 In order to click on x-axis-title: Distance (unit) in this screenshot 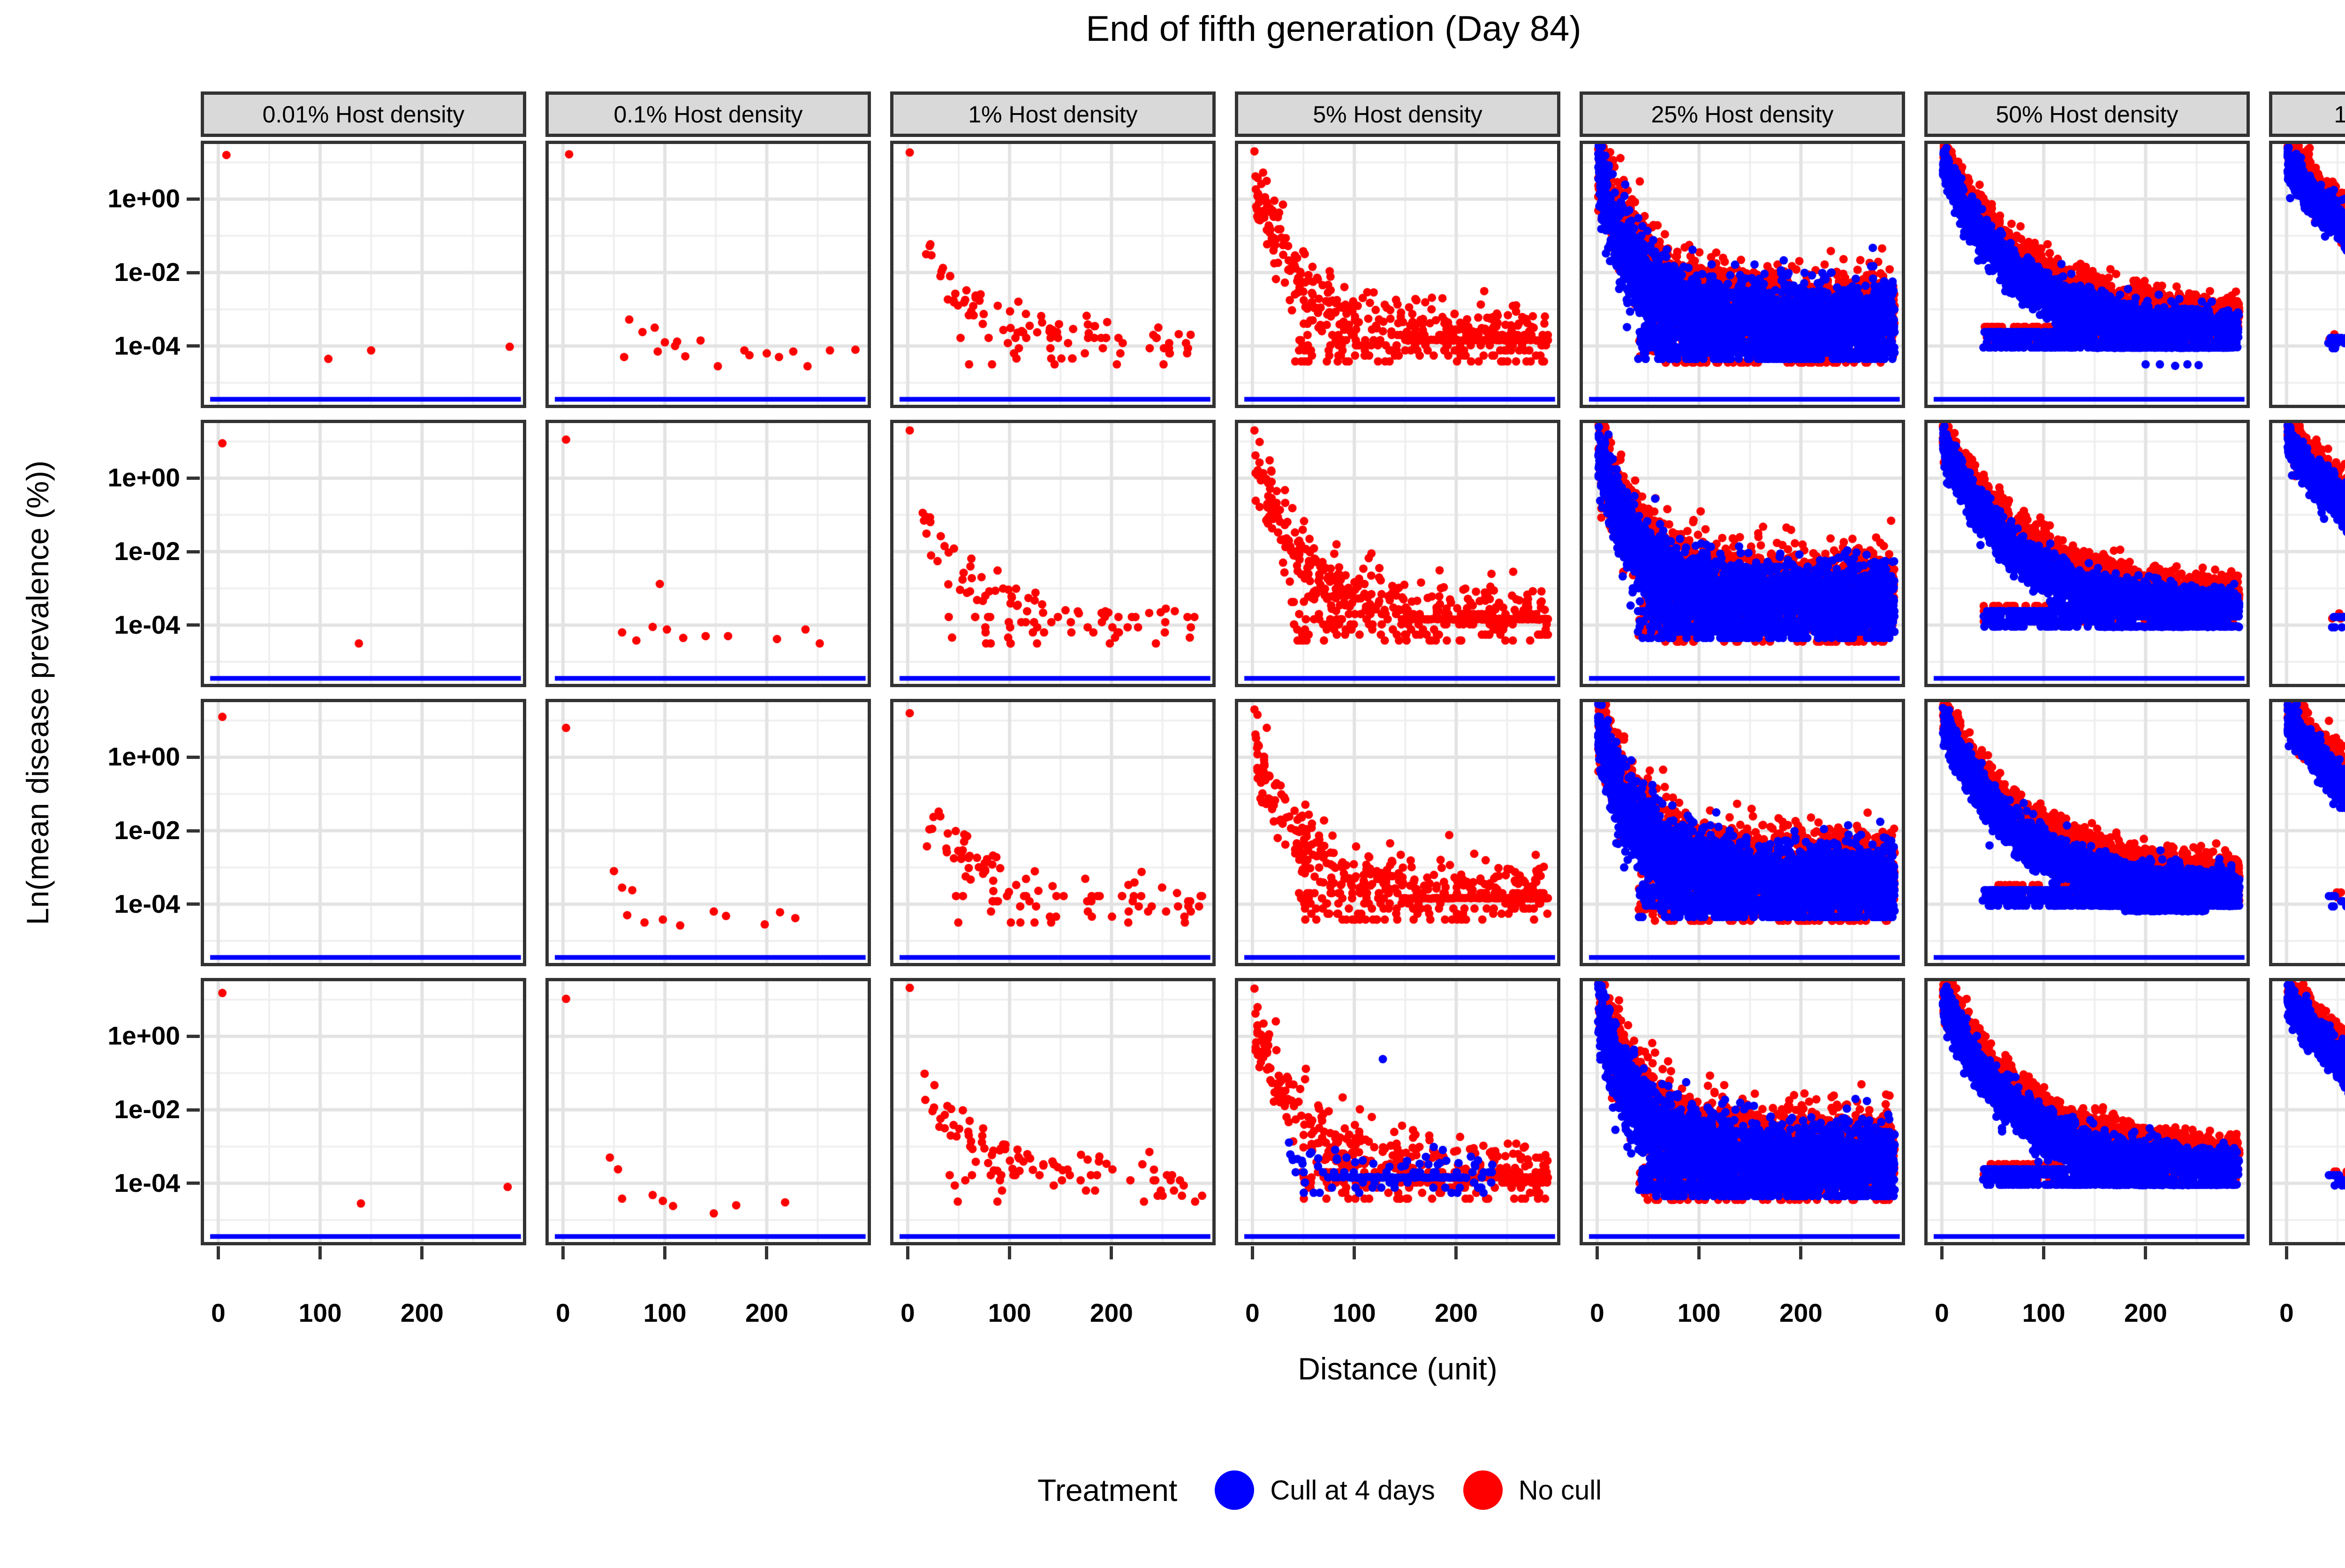, I will do `click(1398, 1368)`.